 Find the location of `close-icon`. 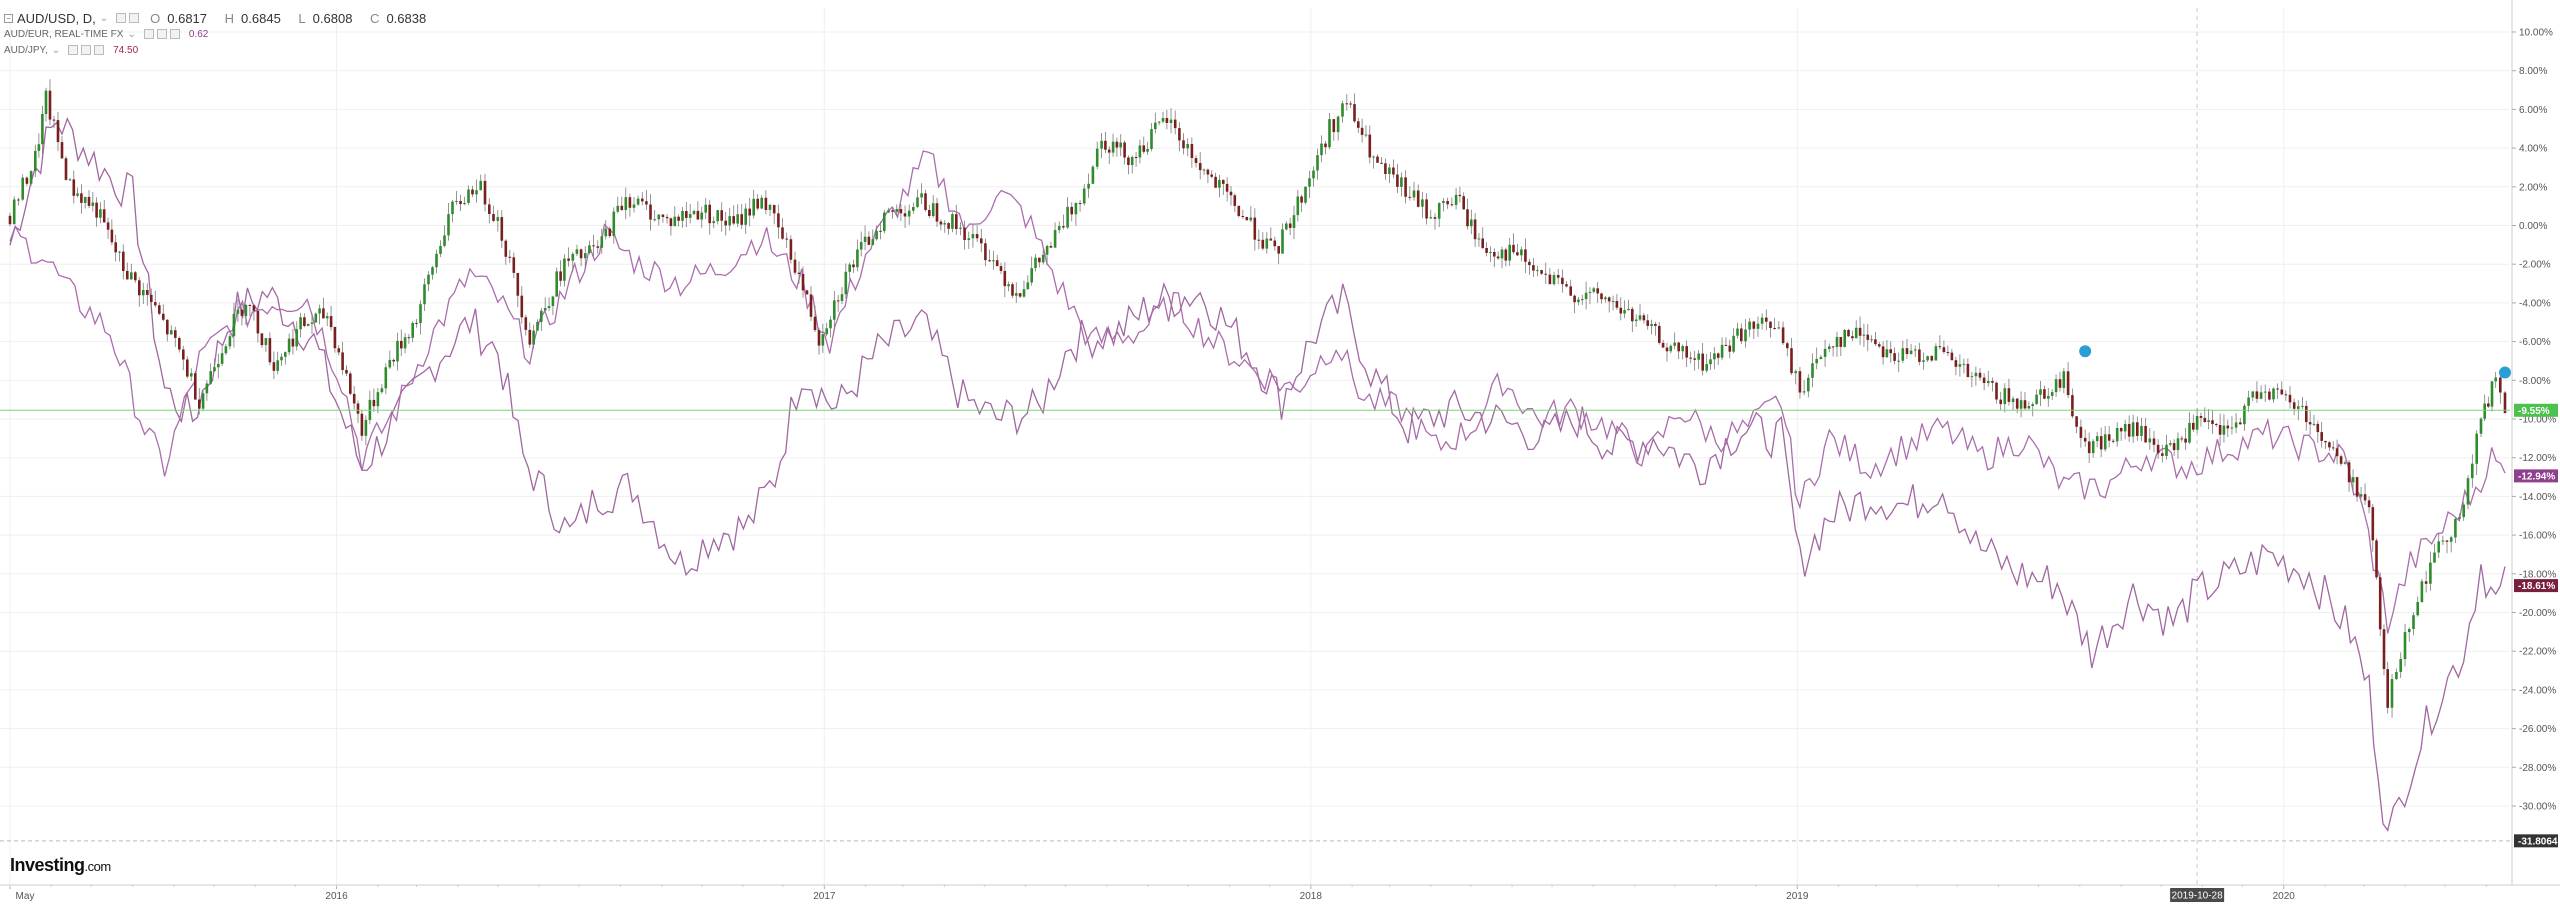

close-icon is located at coordinates (99, 50).